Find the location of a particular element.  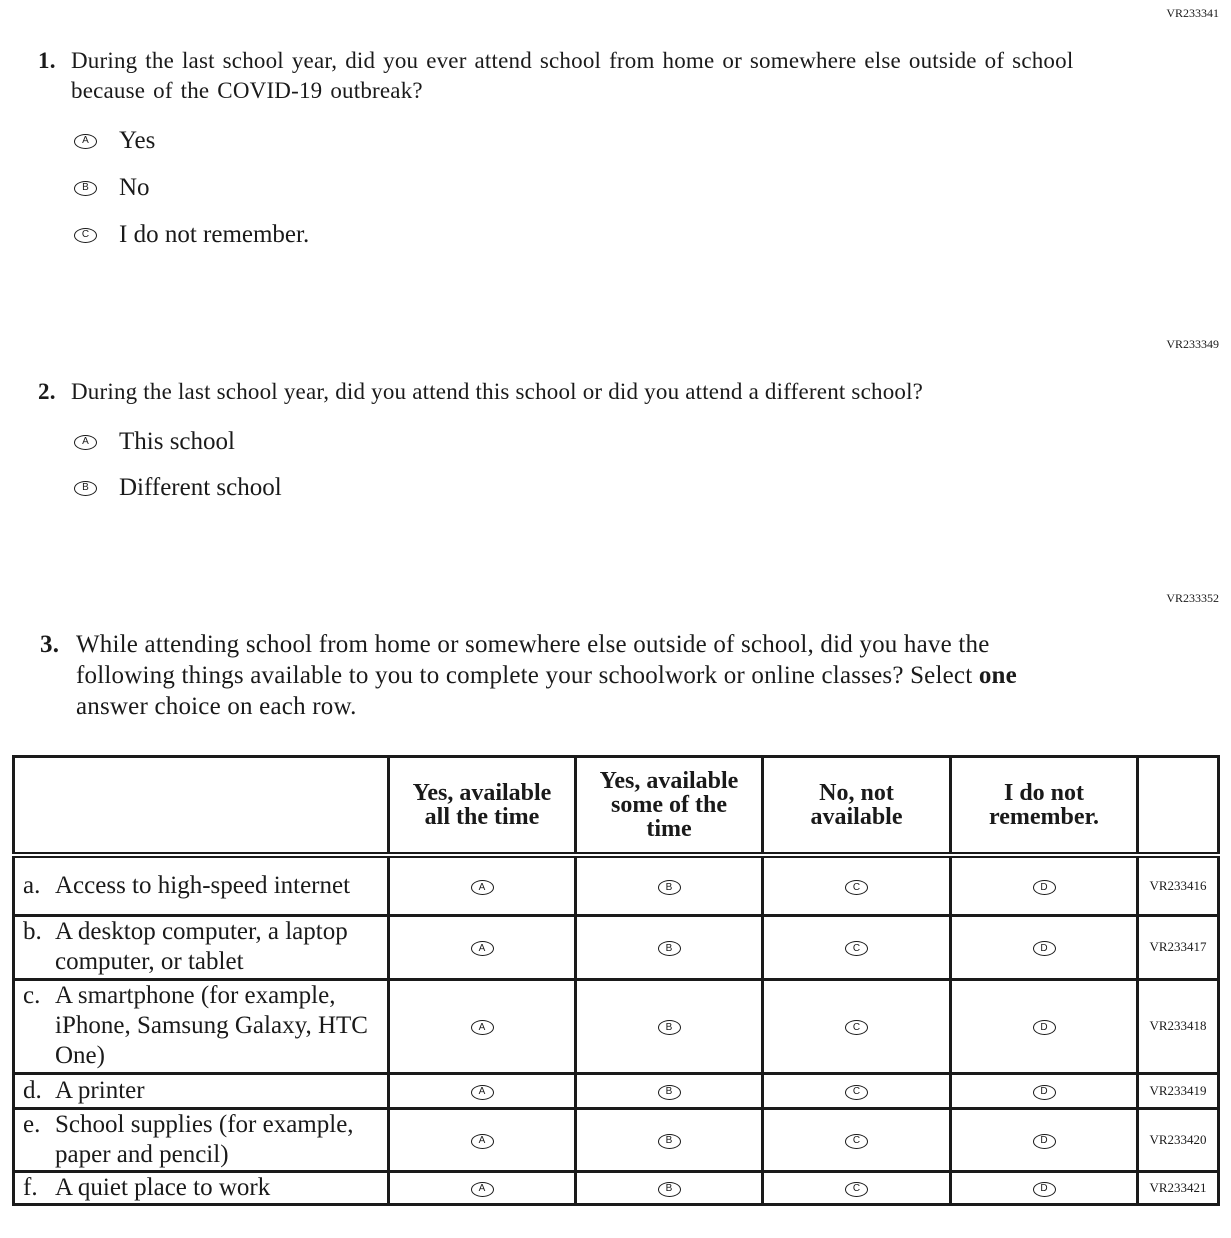

item-code: VR233341 is located at coordinates (1192, 13).